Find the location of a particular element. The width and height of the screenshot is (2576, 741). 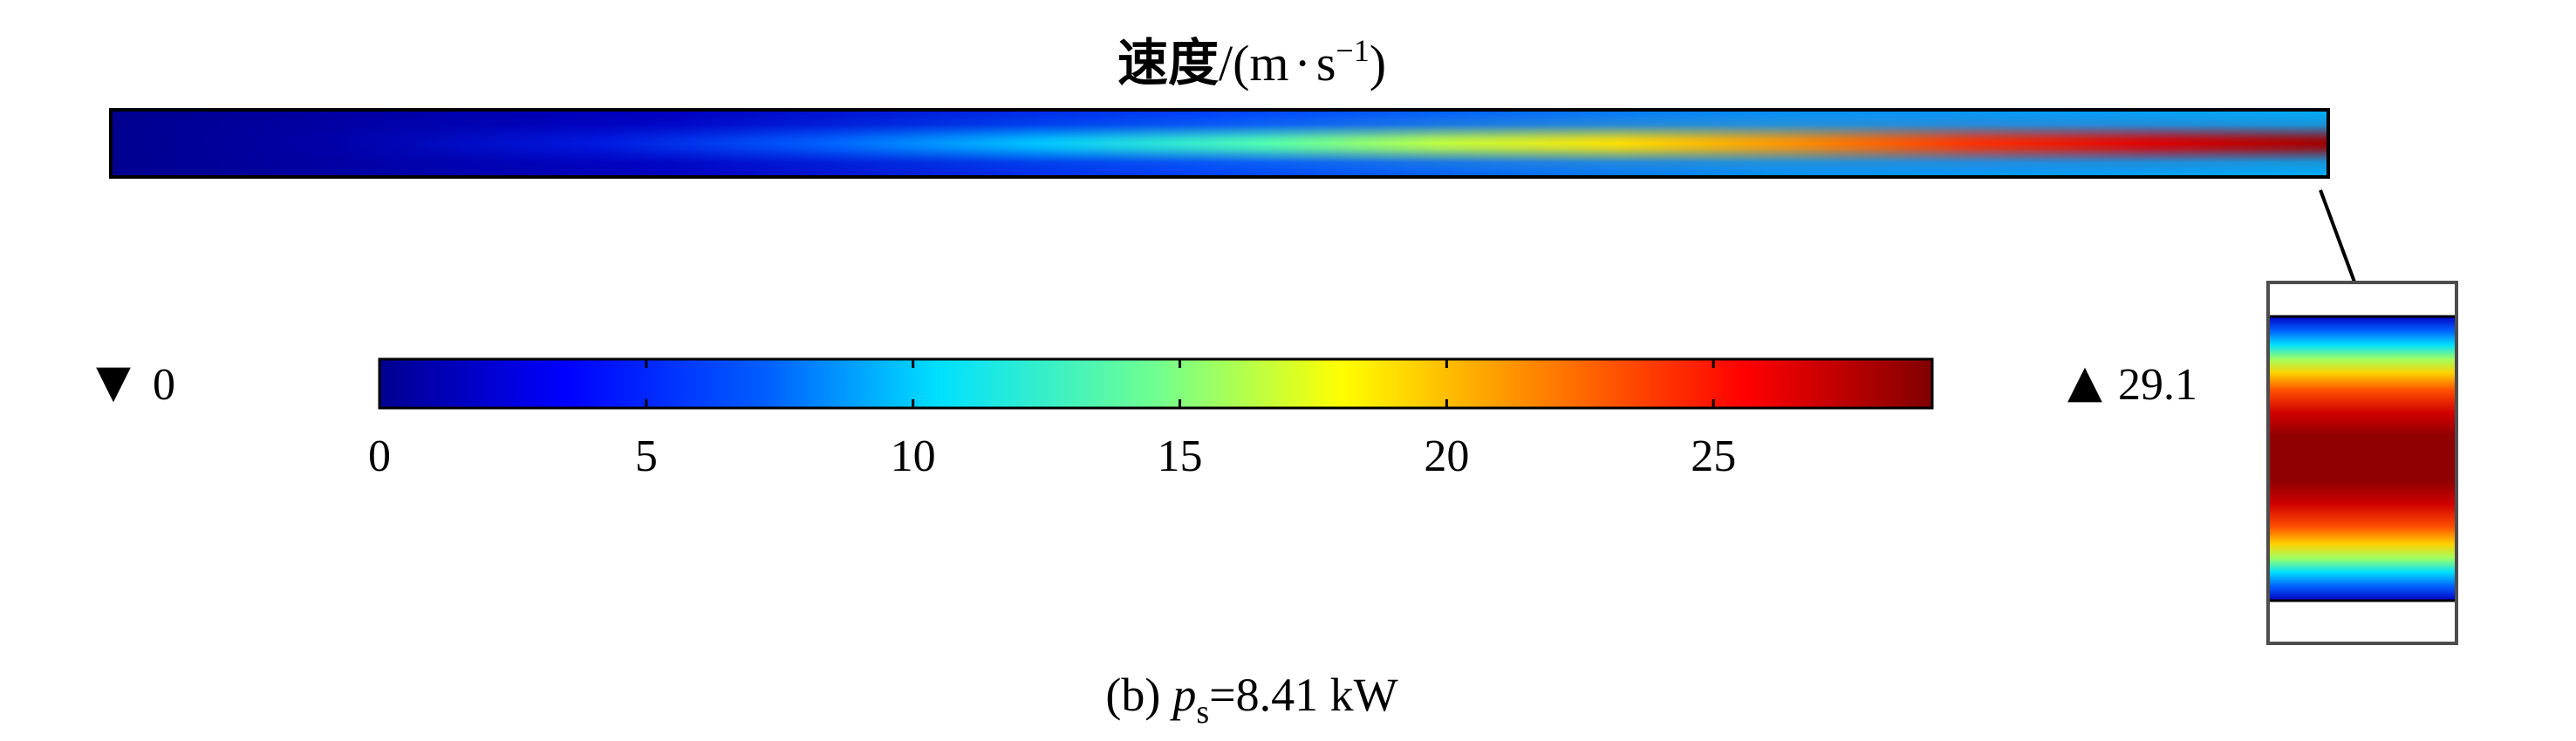

caption-panel: (b) is located at coordinates (1132, 695).